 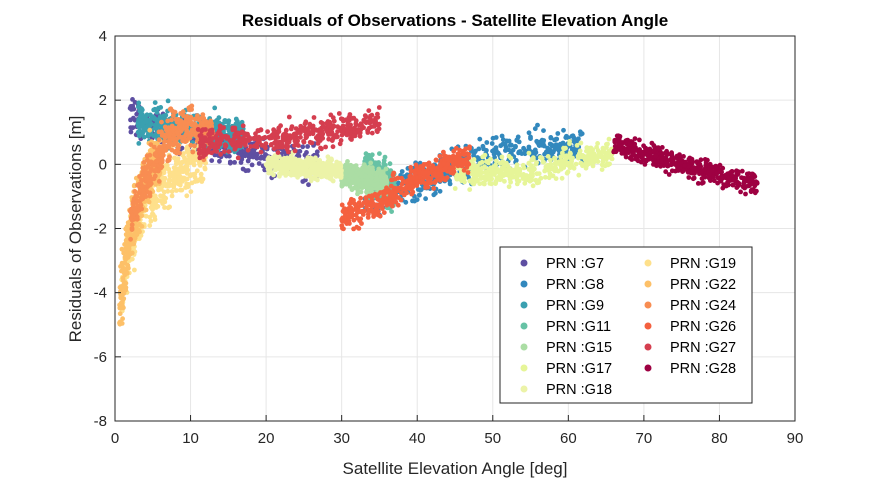 I want to click on series-prng17, so click(x=533, y=164).